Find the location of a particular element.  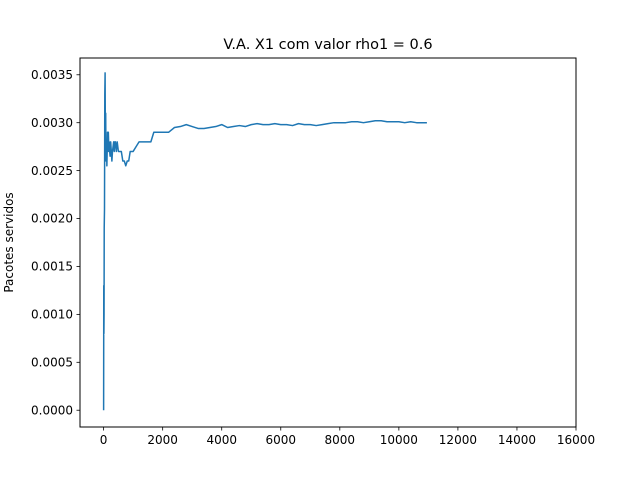

x-tick-label: 10000 is located at coordinates (399, 440).